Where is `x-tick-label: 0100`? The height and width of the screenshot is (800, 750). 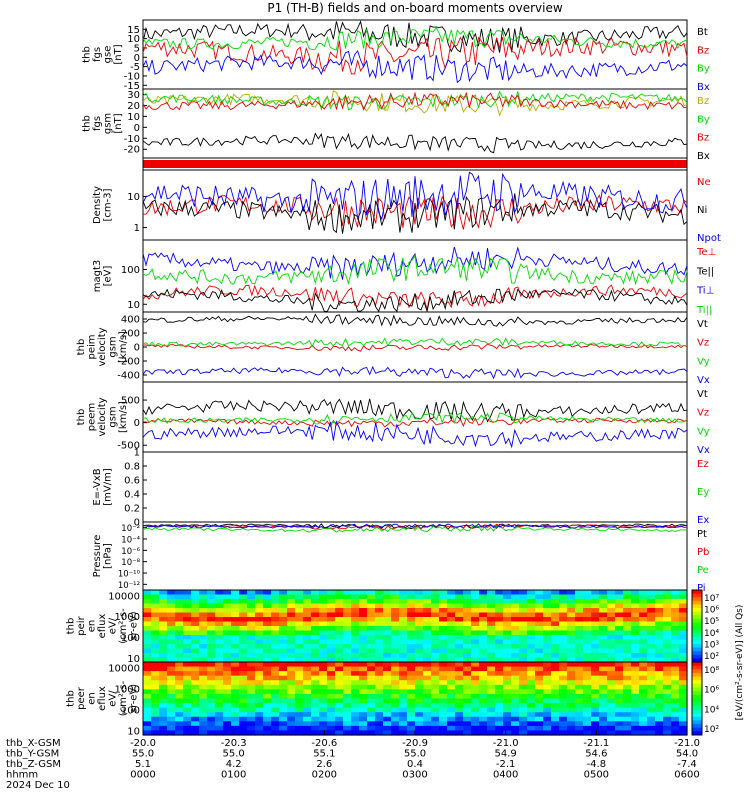 x-tick-label: 0100 is located at coordinates (233, 775).